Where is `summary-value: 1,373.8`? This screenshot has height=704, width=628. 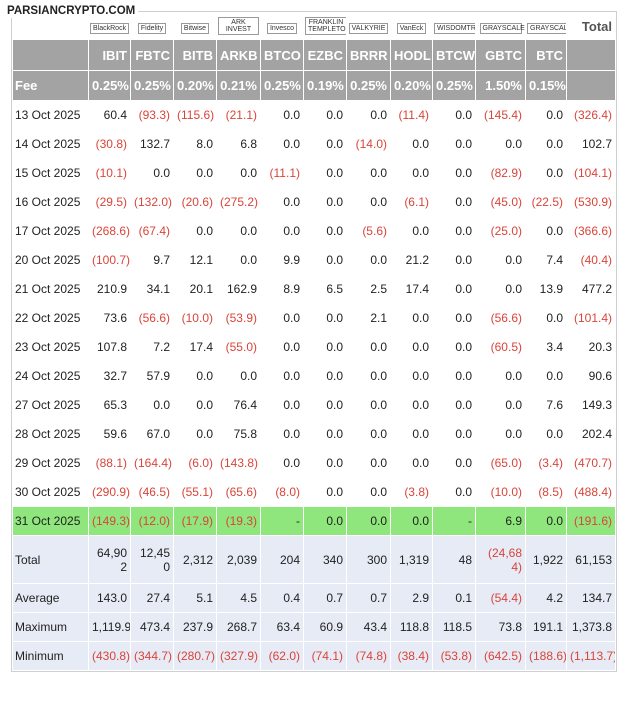
summary-value: 1,373.8 is located at coordinates (591, 627).